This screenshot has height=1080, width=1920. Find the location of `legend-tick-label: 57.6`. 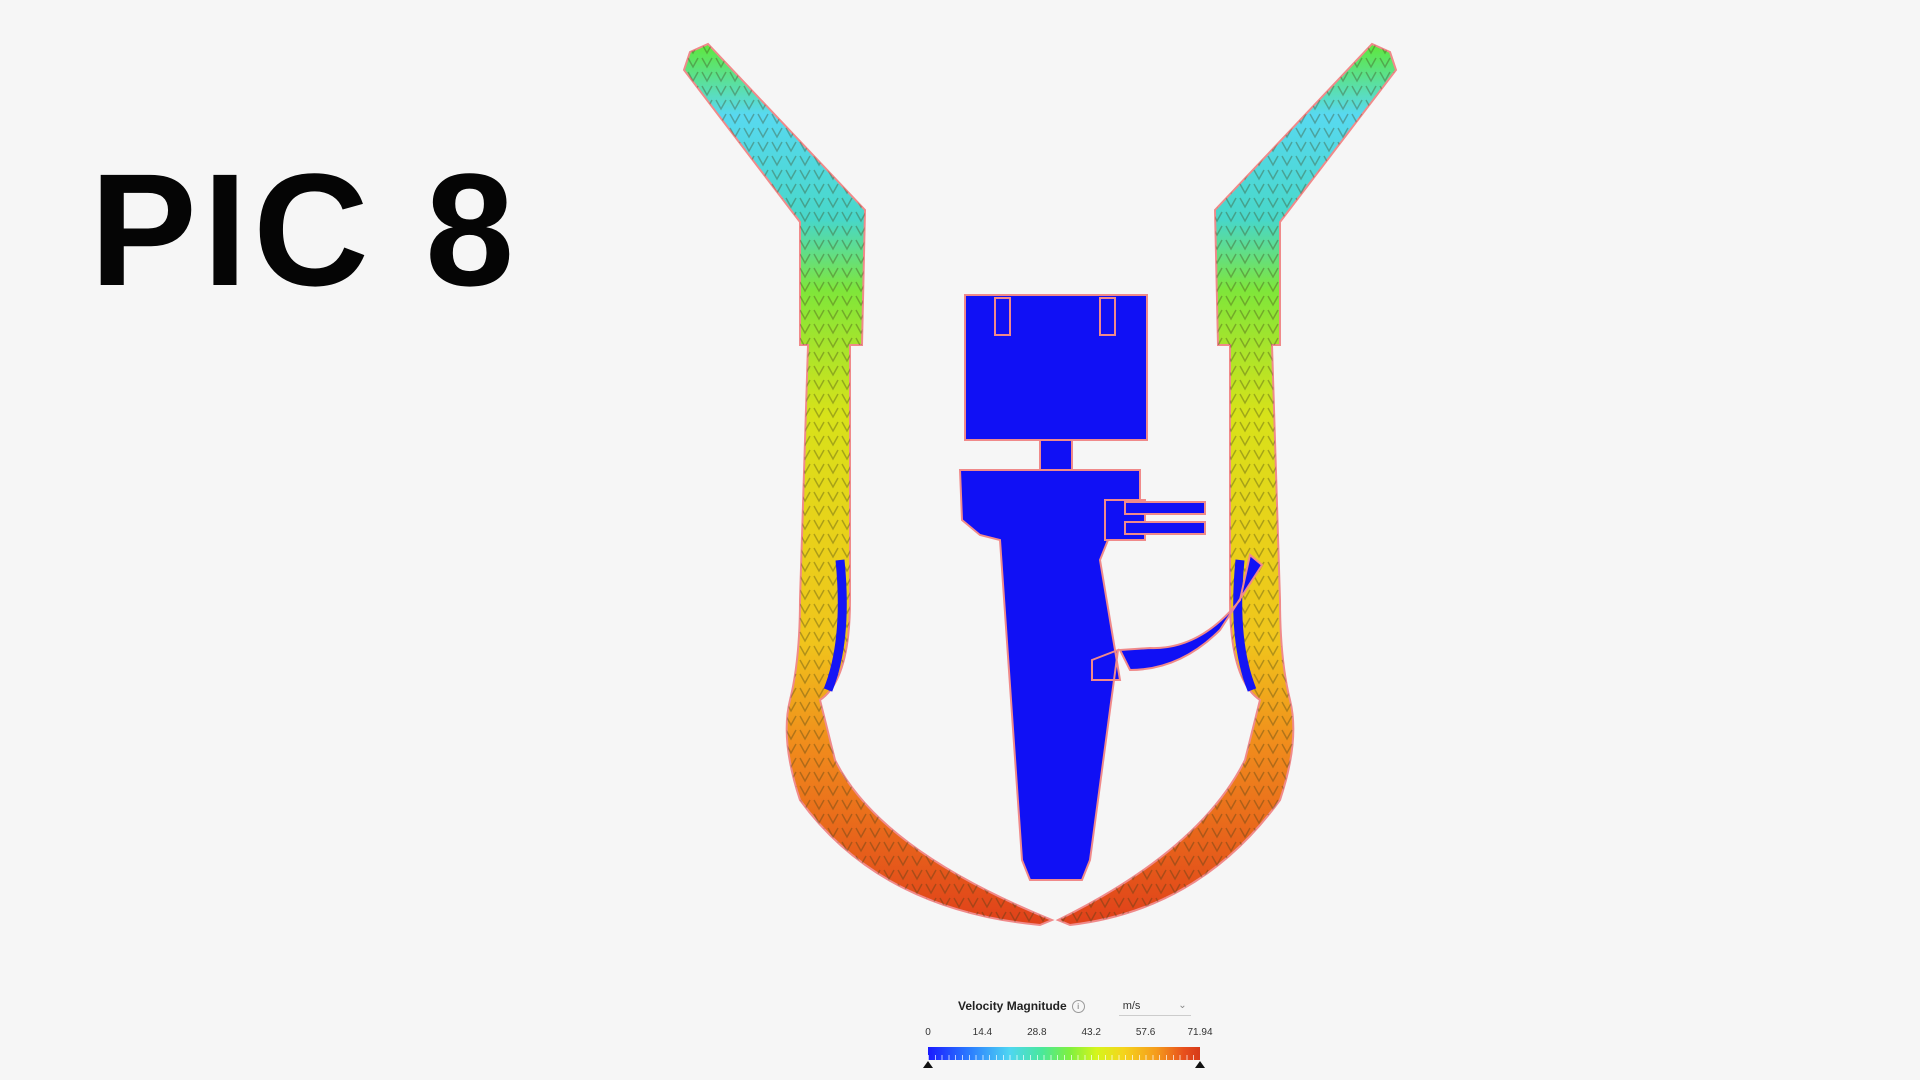

legend-tick-label: 57.6 is located at coordinates (1145, 1032).